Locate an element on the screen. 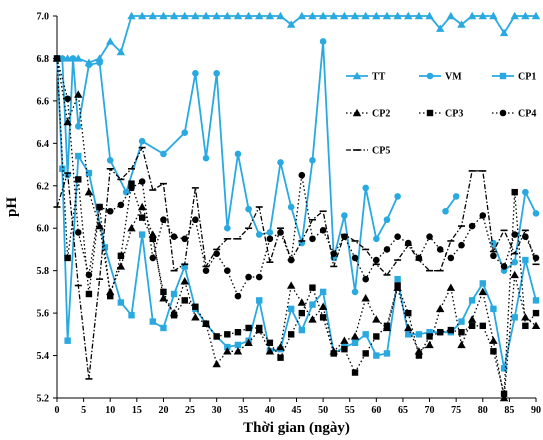  y-tick-label: 5.4 is located at coordinates (43, 356).